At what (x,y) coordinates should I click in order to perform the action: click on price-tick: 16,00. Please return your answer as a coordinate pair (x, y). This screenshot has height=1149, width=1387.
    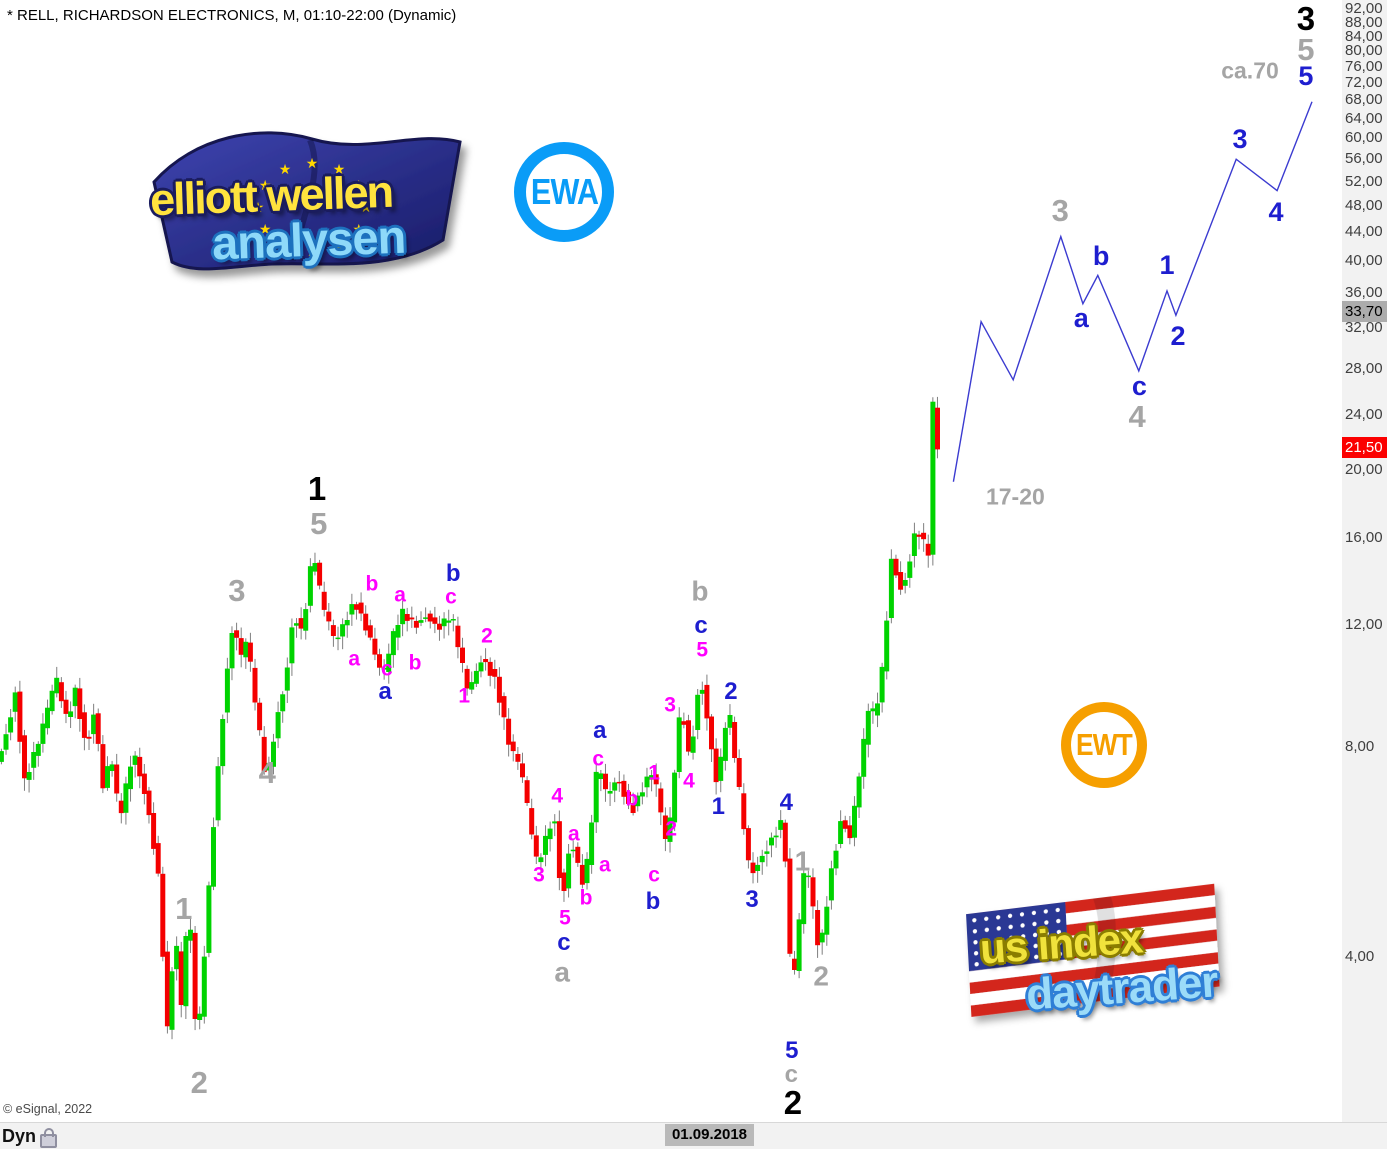
    Looking at the image, I should click on (1364, 537).